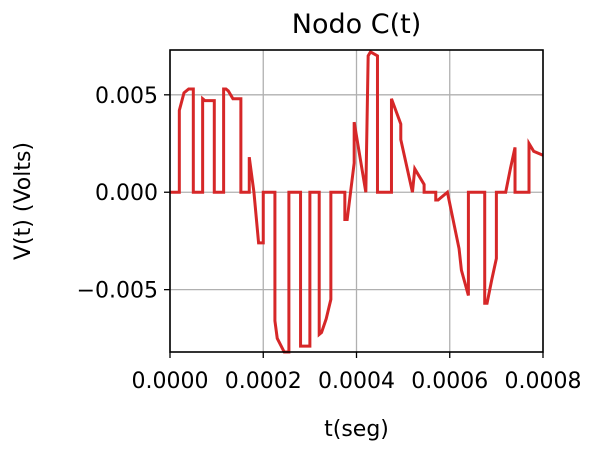 This screenshot has height=450, width=600. Describe the element at coordinates (356, 24) in the screenshot. I see `chart-title: Nodo C(t)` at that location.